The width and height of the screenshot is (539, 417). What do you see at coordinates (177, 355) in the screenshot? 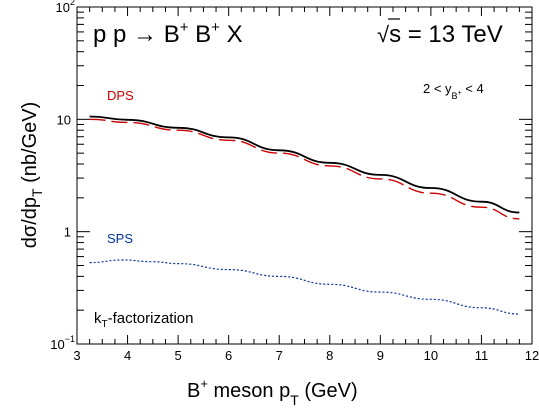
I see `x-tick-label: 5` at bounding box center [177, 355].